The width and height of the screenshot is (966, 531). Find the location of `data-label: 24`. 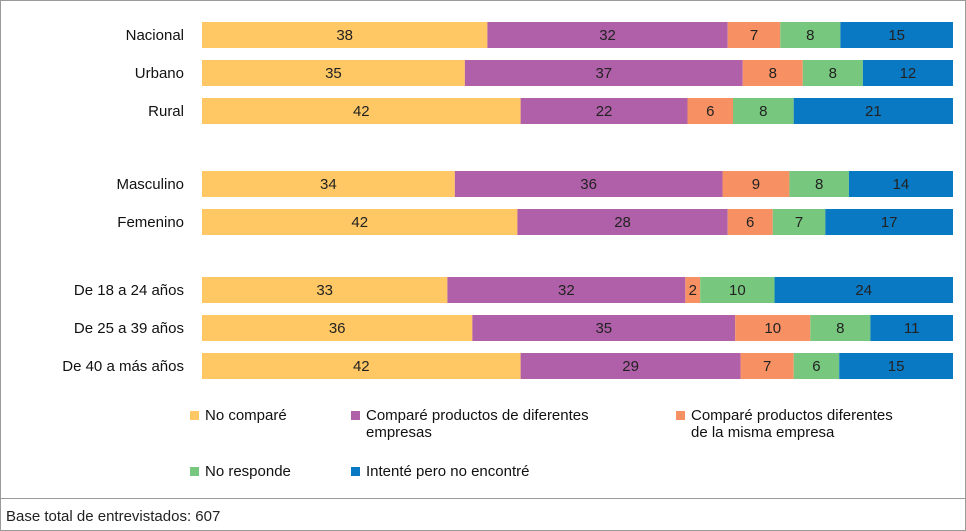

data-label: 24 is located at coordinates (863, 290).